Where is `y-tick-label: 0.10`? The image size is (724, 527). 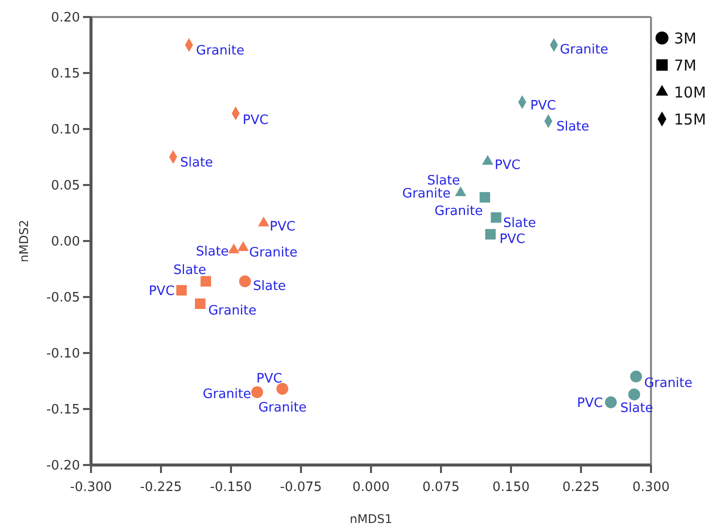 y-tick-label: 0.10 is located at coordinates (65, 130).